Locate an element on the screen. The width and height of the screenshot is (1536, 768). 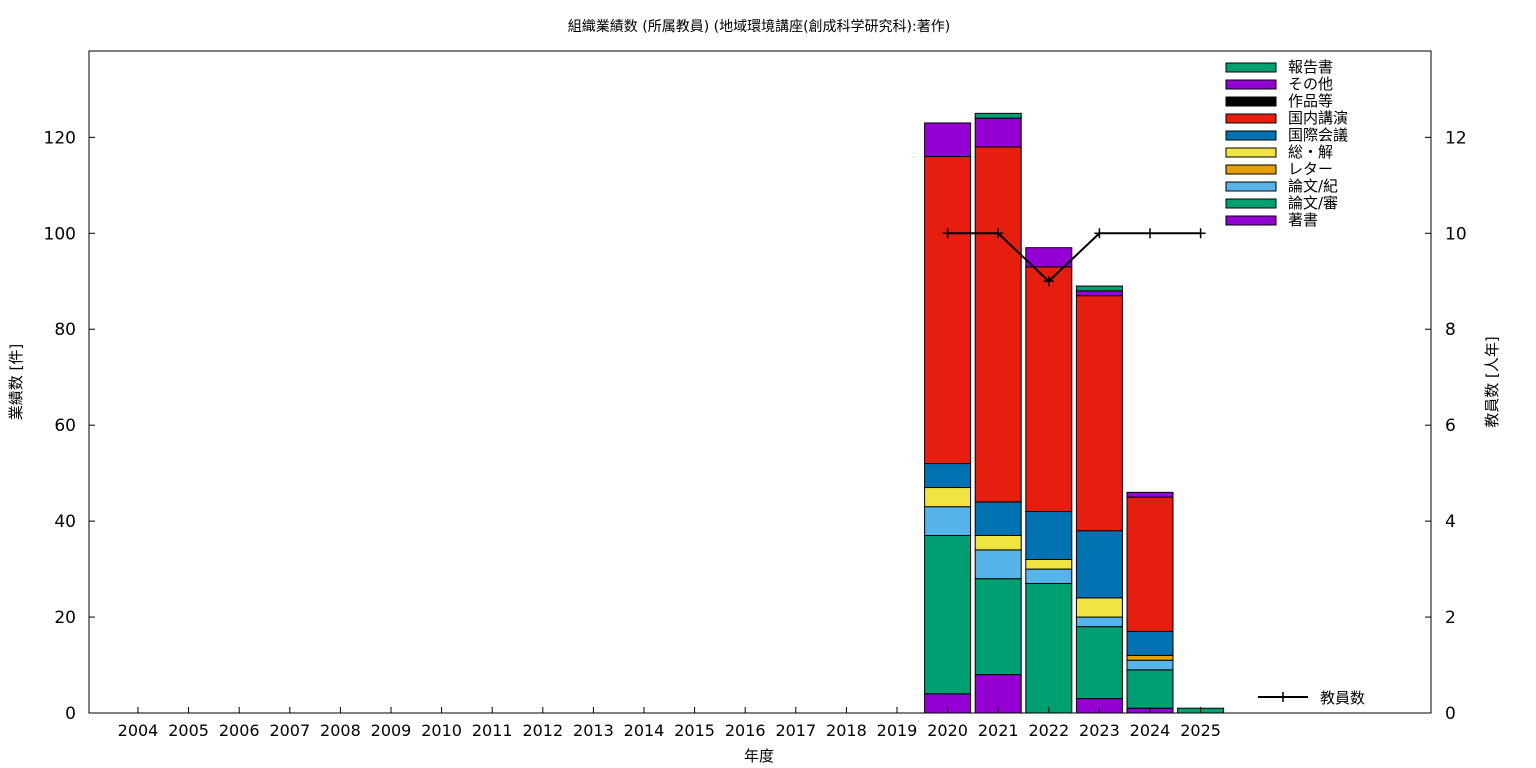
legend-label: 論文/審 is located at coordinates (1313, 203).